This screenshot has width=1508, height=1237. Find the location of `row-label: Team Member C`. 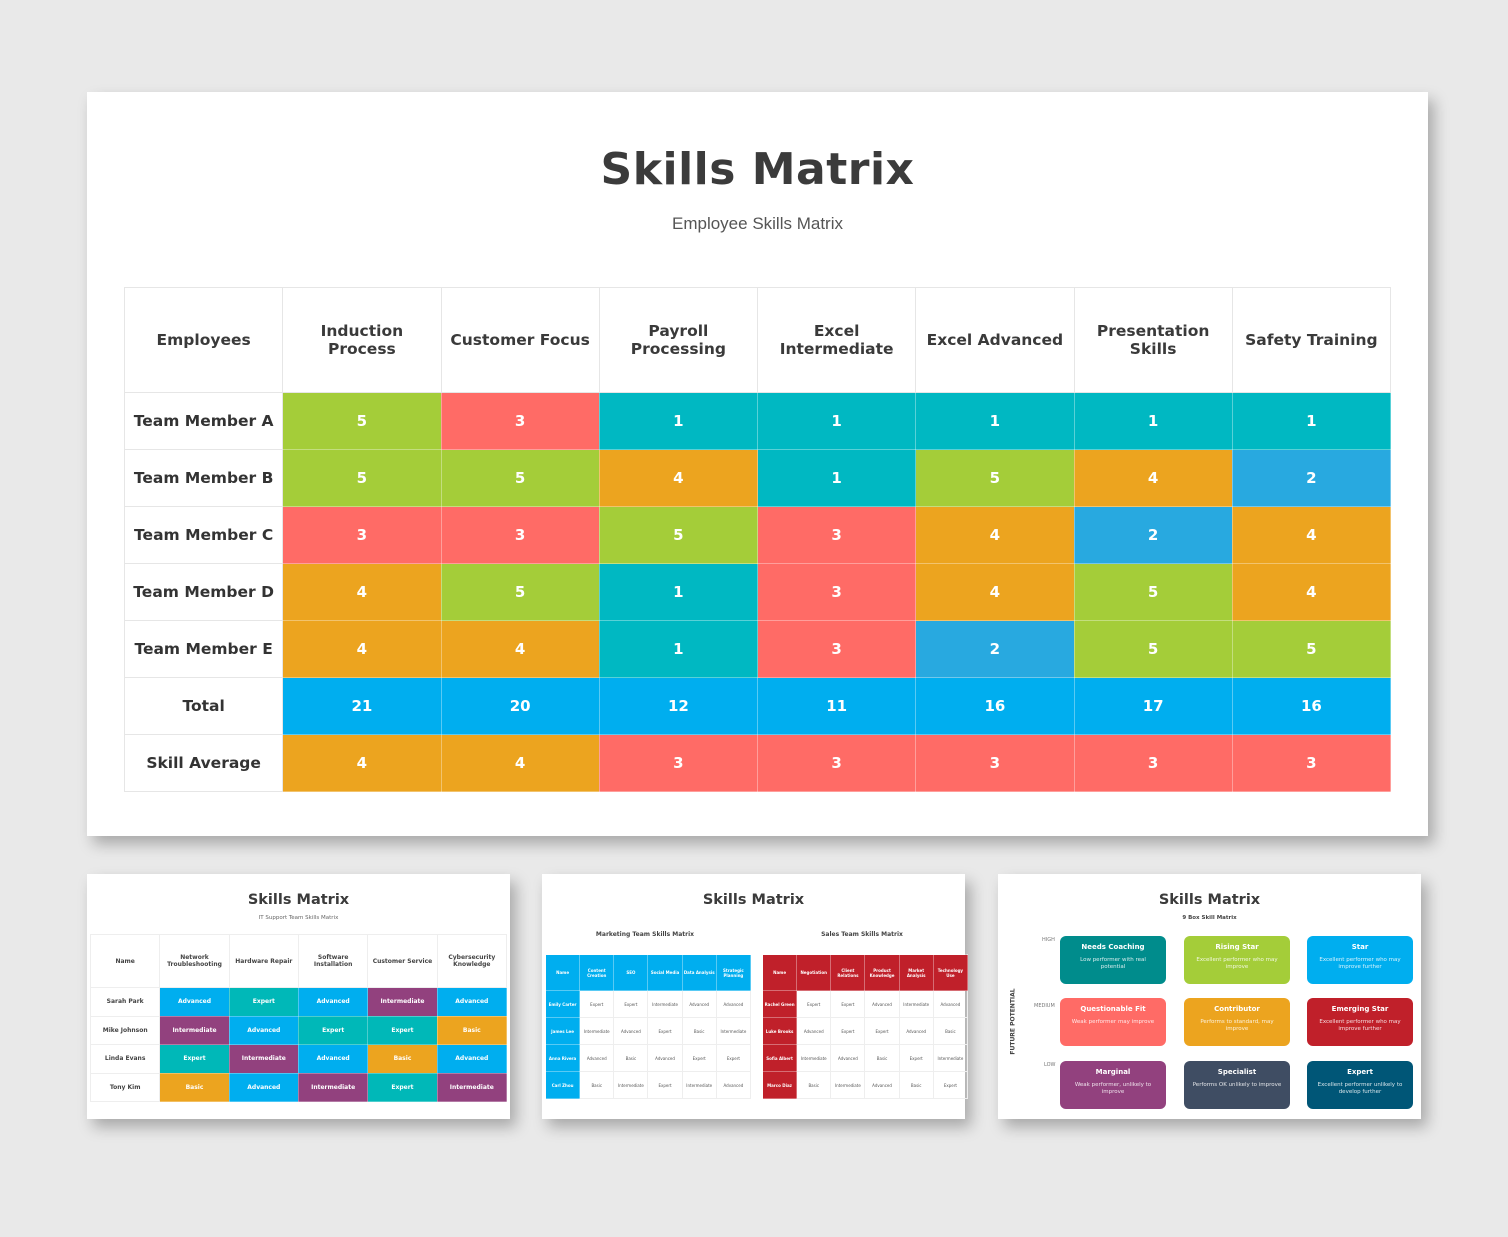

row-label: Team Member C is located at coordinates (203, 535).